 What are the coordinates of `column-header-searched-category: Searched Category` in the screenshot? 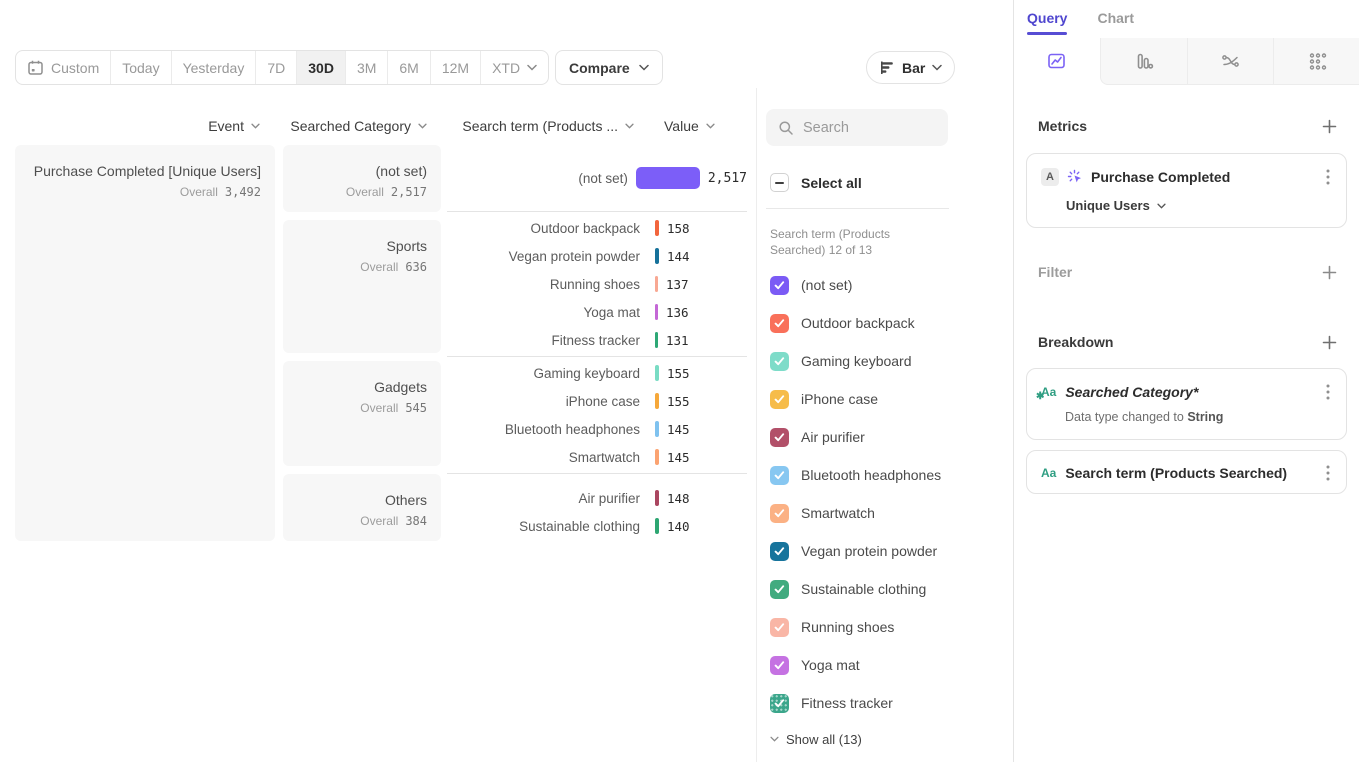 It's located at (355, 126).